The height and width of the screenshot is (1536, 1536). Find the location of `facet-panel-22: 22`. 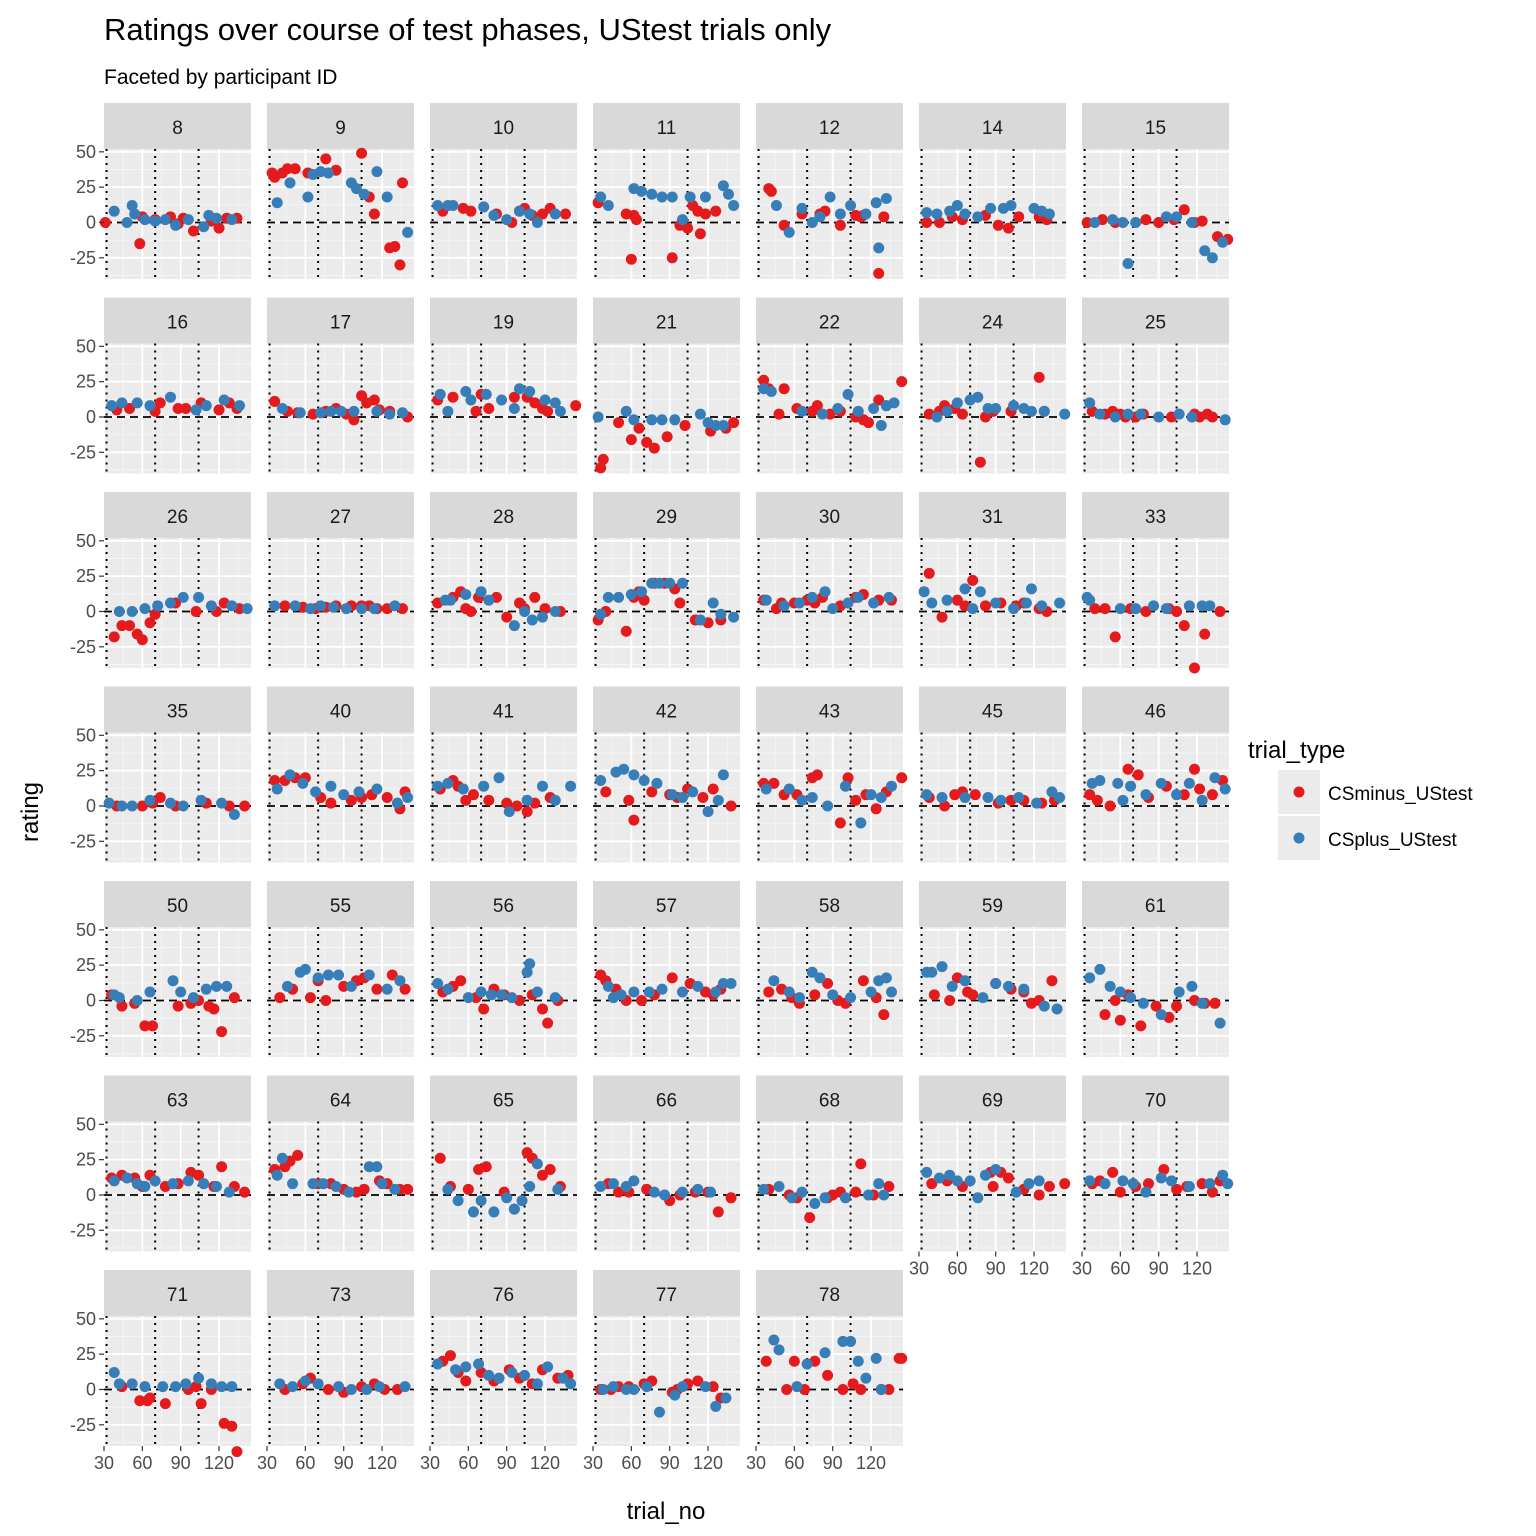

facet-panel-22: 22 is located at coordinates (831, 385).